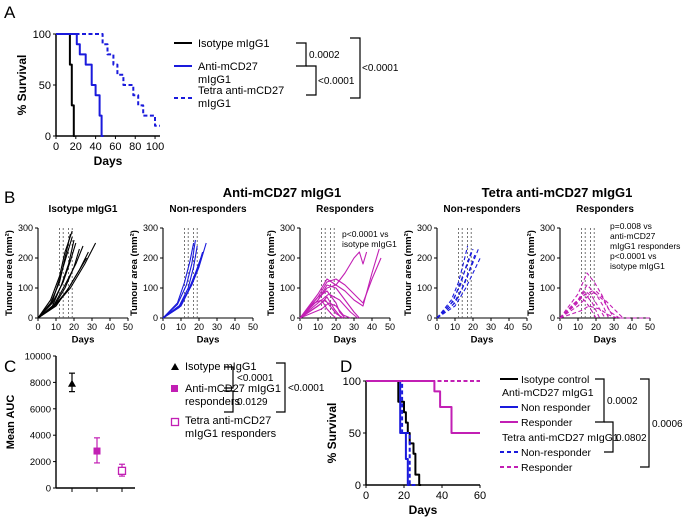 The image size is (685, 525). Describe the element at coordinates (30, 318) in the screenshot. I see `y-tick-label: 0` at that location.